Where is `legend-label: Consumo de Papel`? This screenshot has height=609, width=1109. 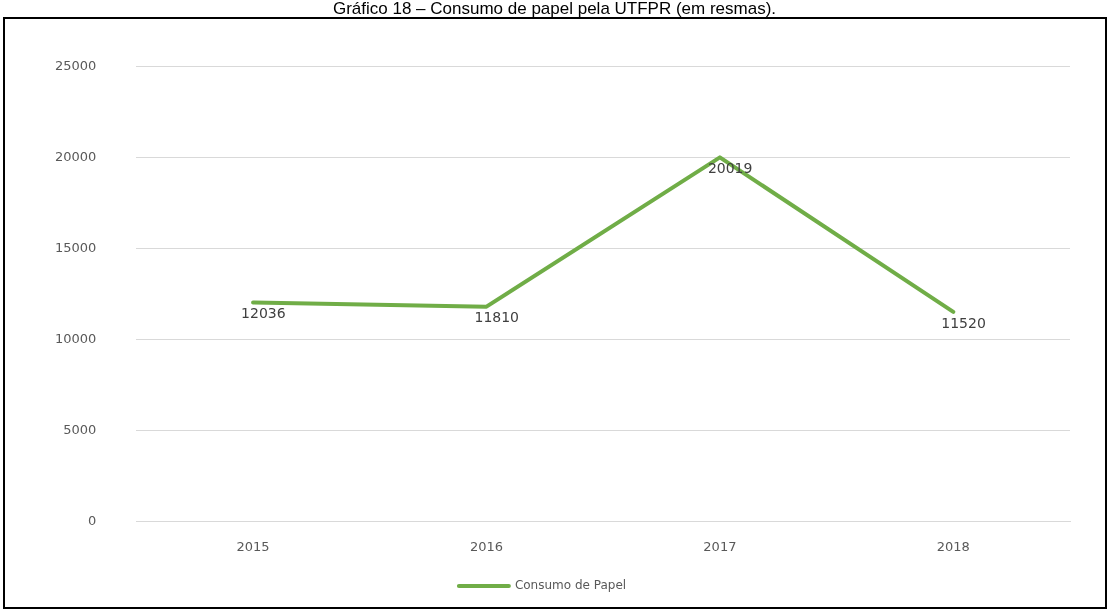
legend-label: Consumo de Papel is located at coordinates (570, 585).